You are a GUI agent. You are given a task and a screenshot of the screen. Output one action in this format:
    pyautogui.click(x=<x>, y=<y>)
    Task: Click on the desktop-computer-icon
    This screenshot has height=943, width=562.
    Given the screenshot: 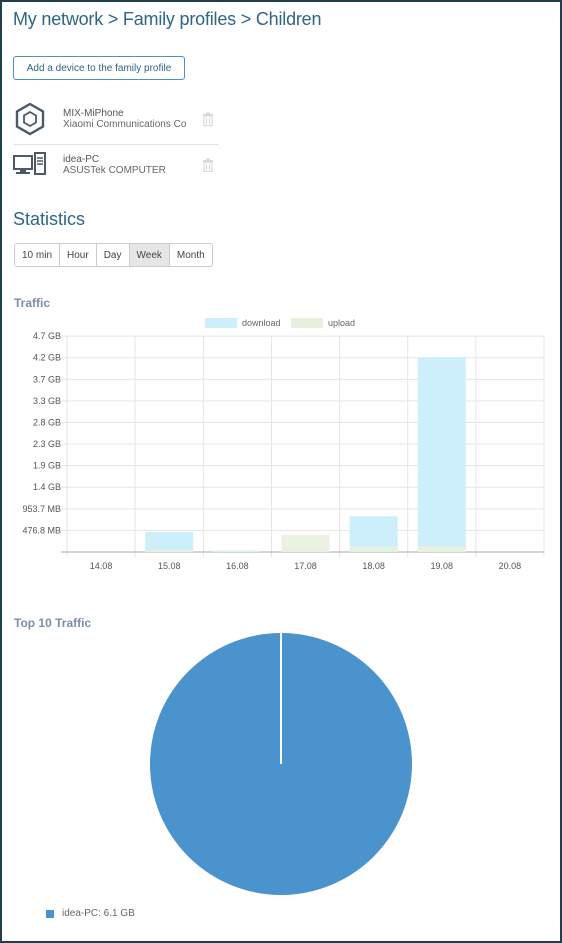 What is the action you would take?
    pyautogui.click(x=29, y=163)
    